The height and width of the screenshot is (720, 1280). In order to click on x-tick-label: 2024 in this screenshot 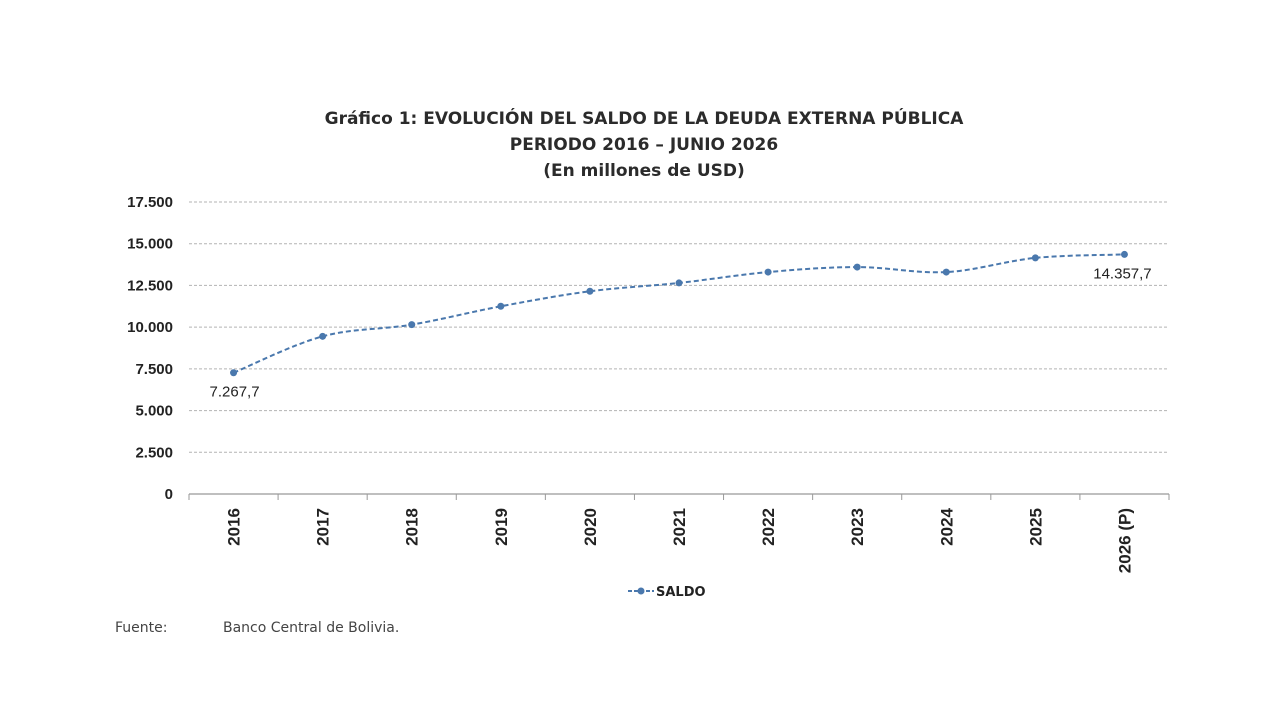, I will do `click(946, 526)`.